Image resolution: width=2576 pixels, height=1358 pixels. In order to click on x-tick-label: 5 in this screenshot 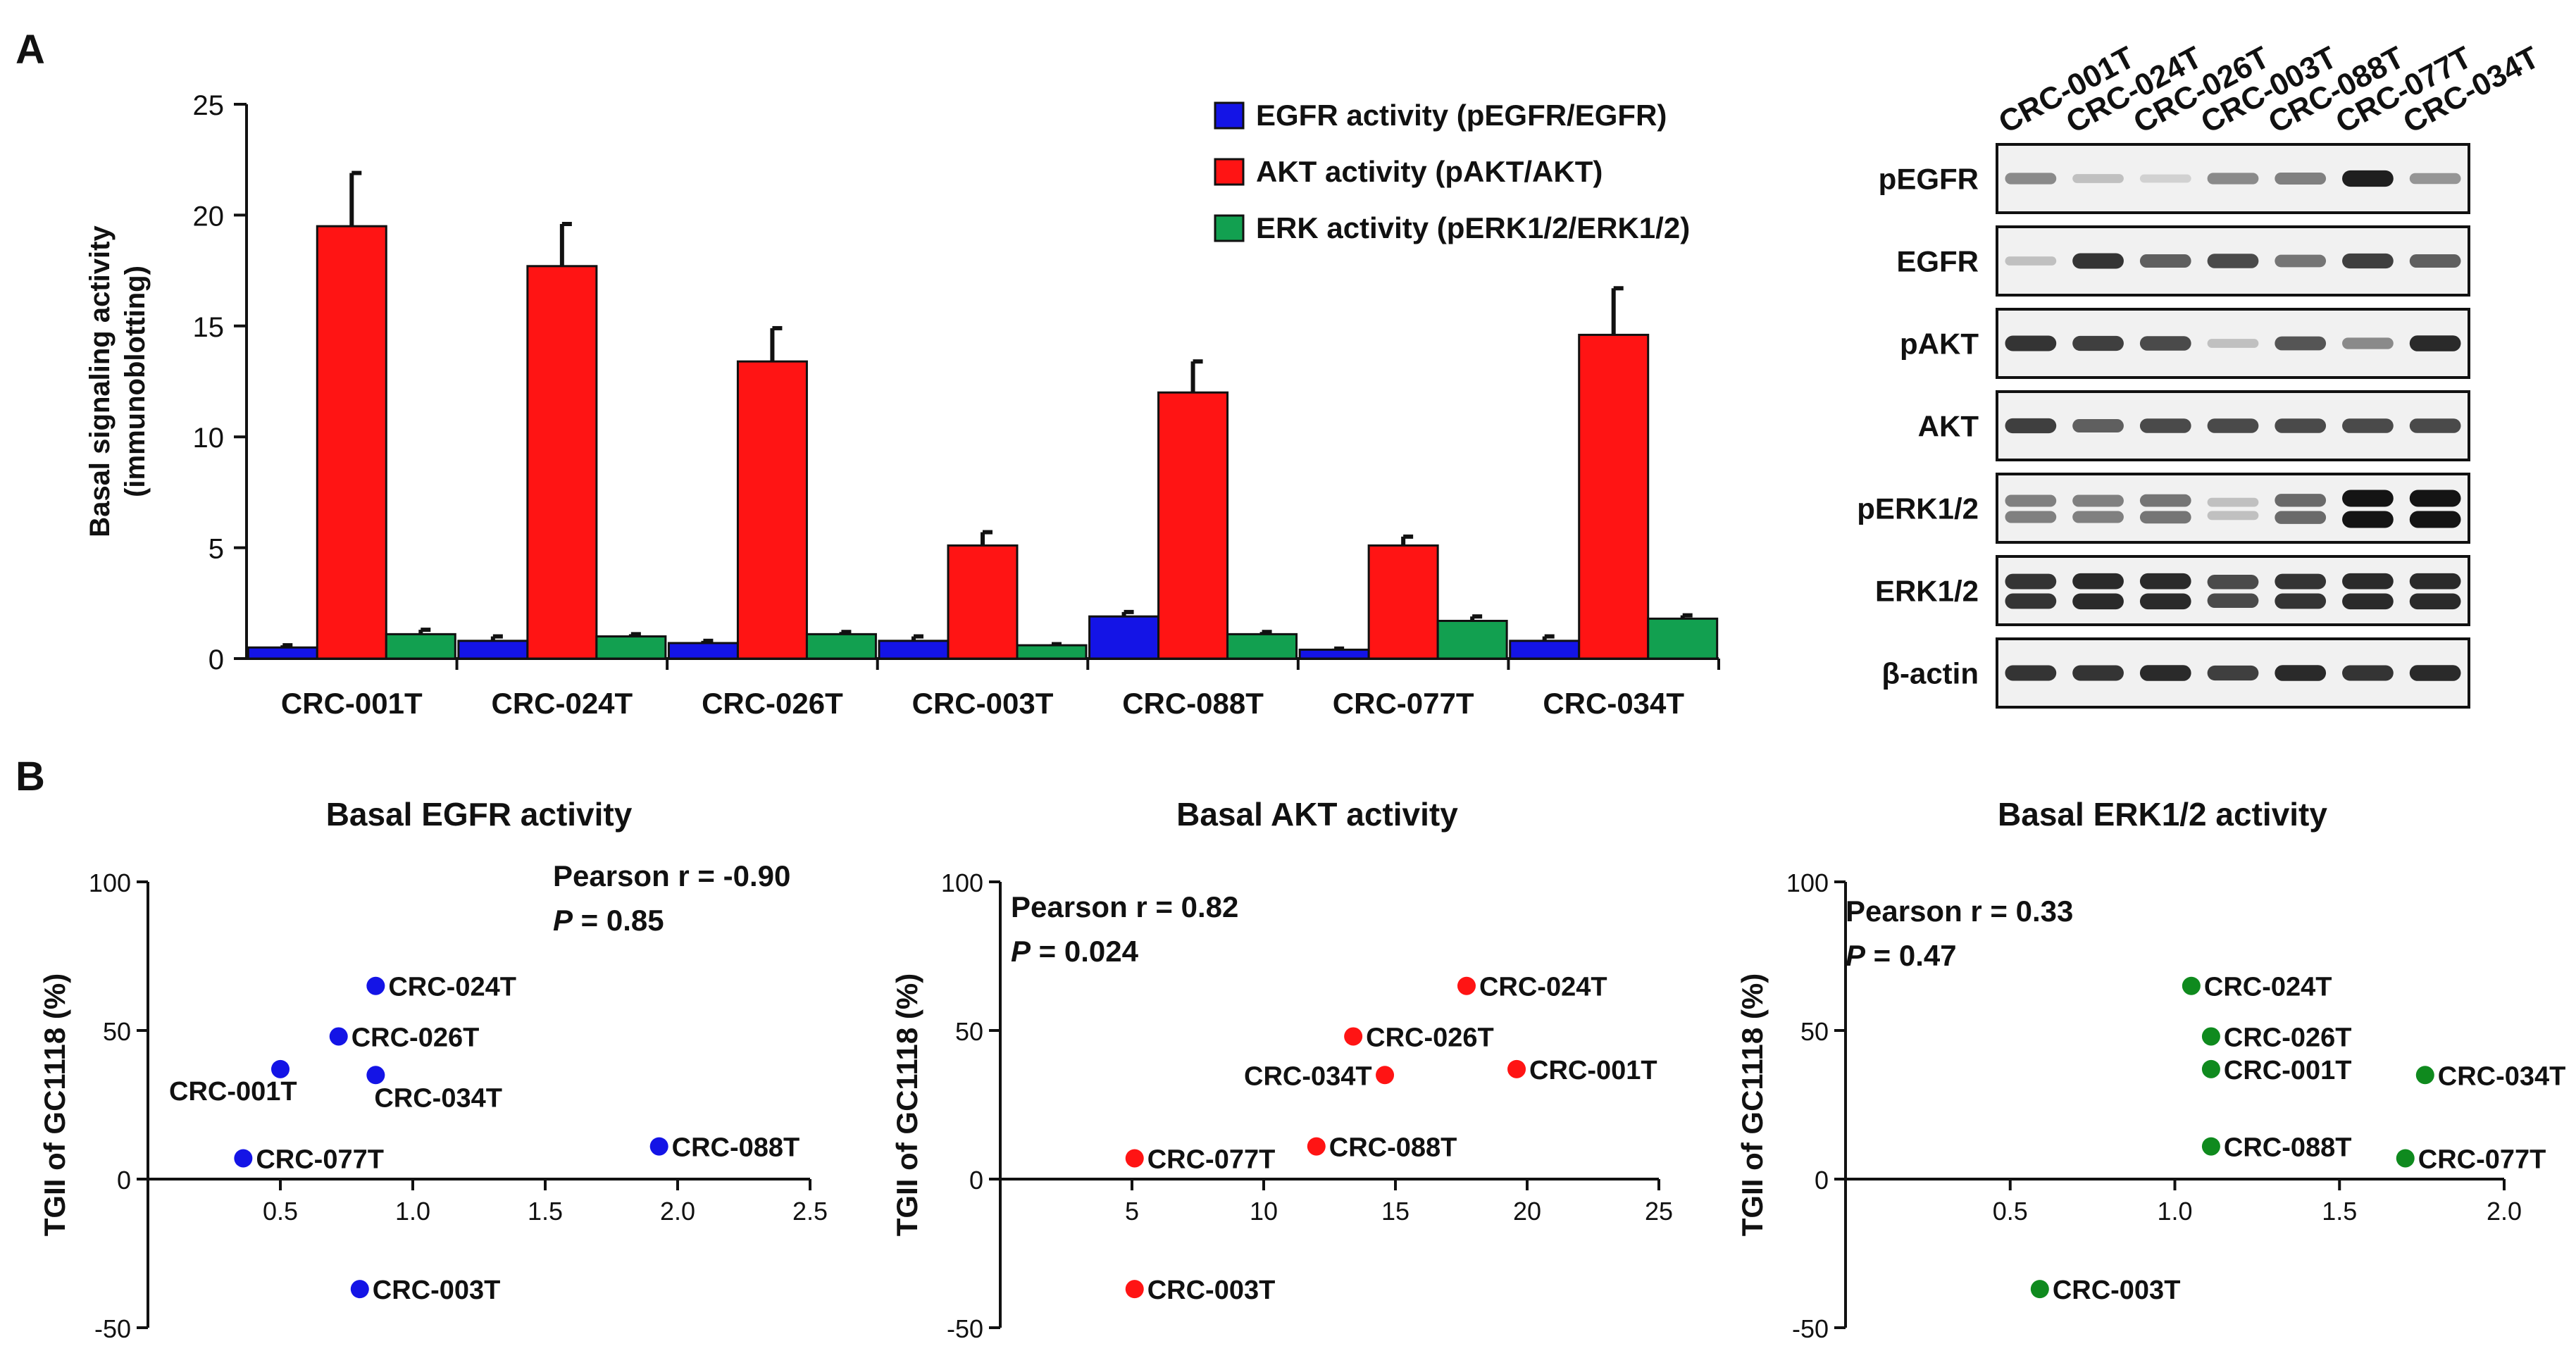, I will do `click(1132, 1211)`.